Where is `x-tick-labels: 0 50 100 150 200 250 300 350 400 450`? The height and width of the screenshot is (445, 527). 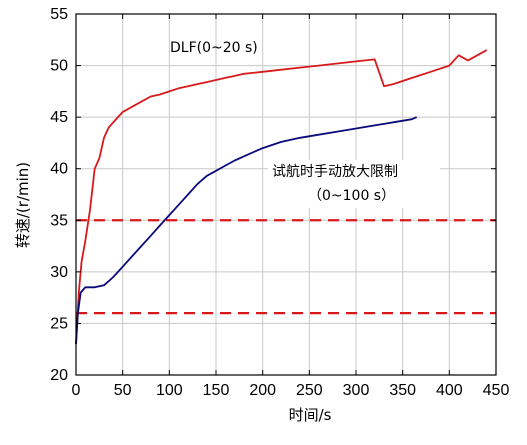
x-tick-labels: 0 50 100 150 200 250 300 350 400 450 is located at coordinates (291, 390).